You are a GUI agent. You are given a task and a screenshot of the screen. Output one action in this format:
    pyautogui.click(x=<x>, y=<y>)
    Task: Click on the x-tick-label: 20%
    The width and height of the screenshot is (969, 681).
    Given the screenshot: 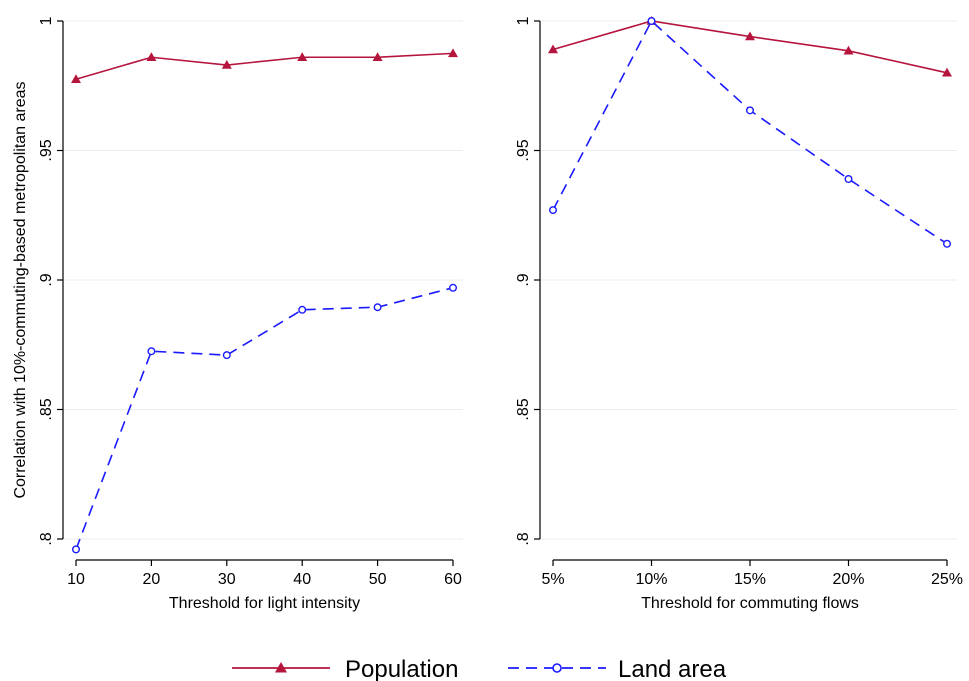 What is the action you would take?
    pyautogui.click(x=848, y=579)
    